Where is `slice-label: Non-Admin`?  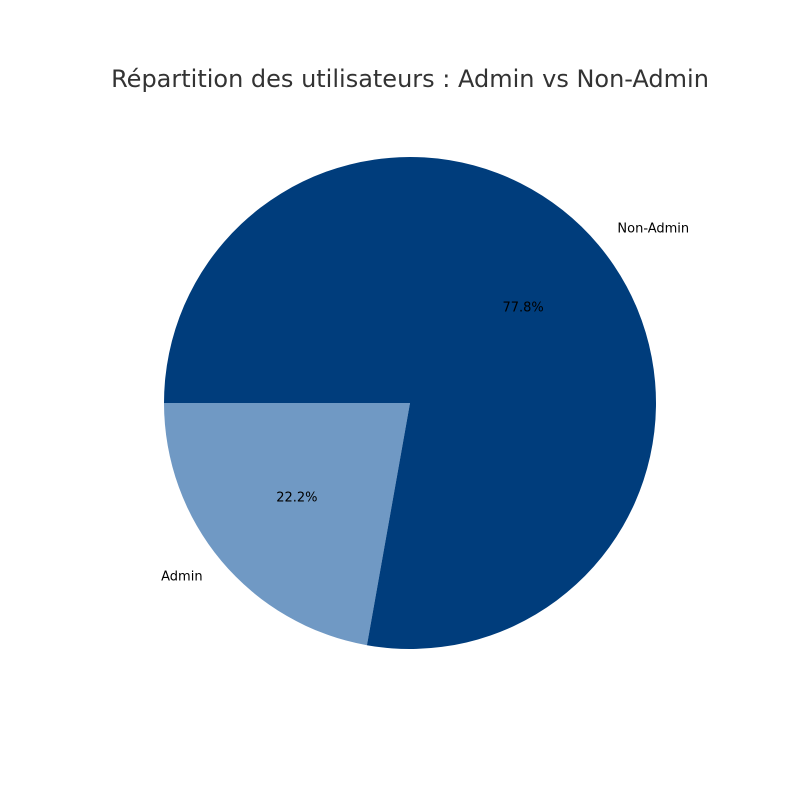
slice-label: Non-Admin is located at coordinates (653, 229).